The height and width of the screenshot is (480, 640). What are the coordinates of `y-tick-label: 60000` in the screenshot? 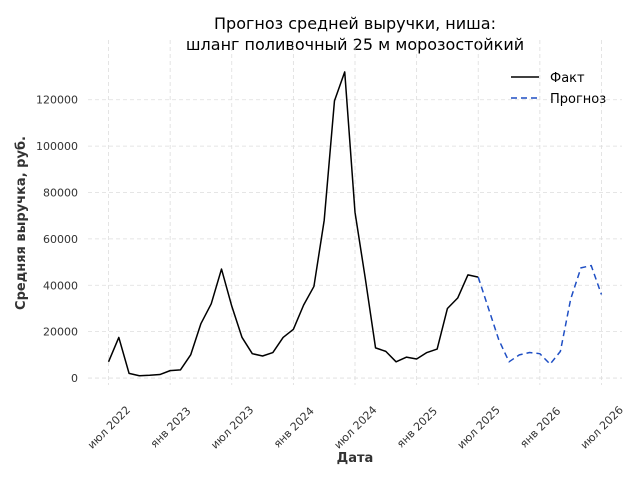 It's located at (60, 239).